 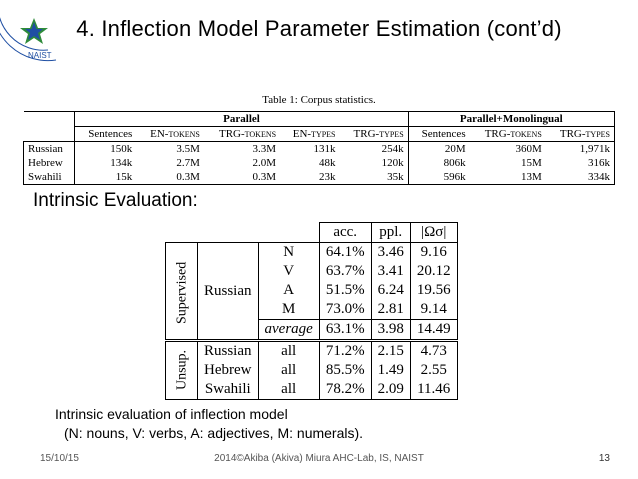 What do you see at coordinates (288, 252) in the screenshot?
I see `cell-pos: N` at bounding box center [288, 252].